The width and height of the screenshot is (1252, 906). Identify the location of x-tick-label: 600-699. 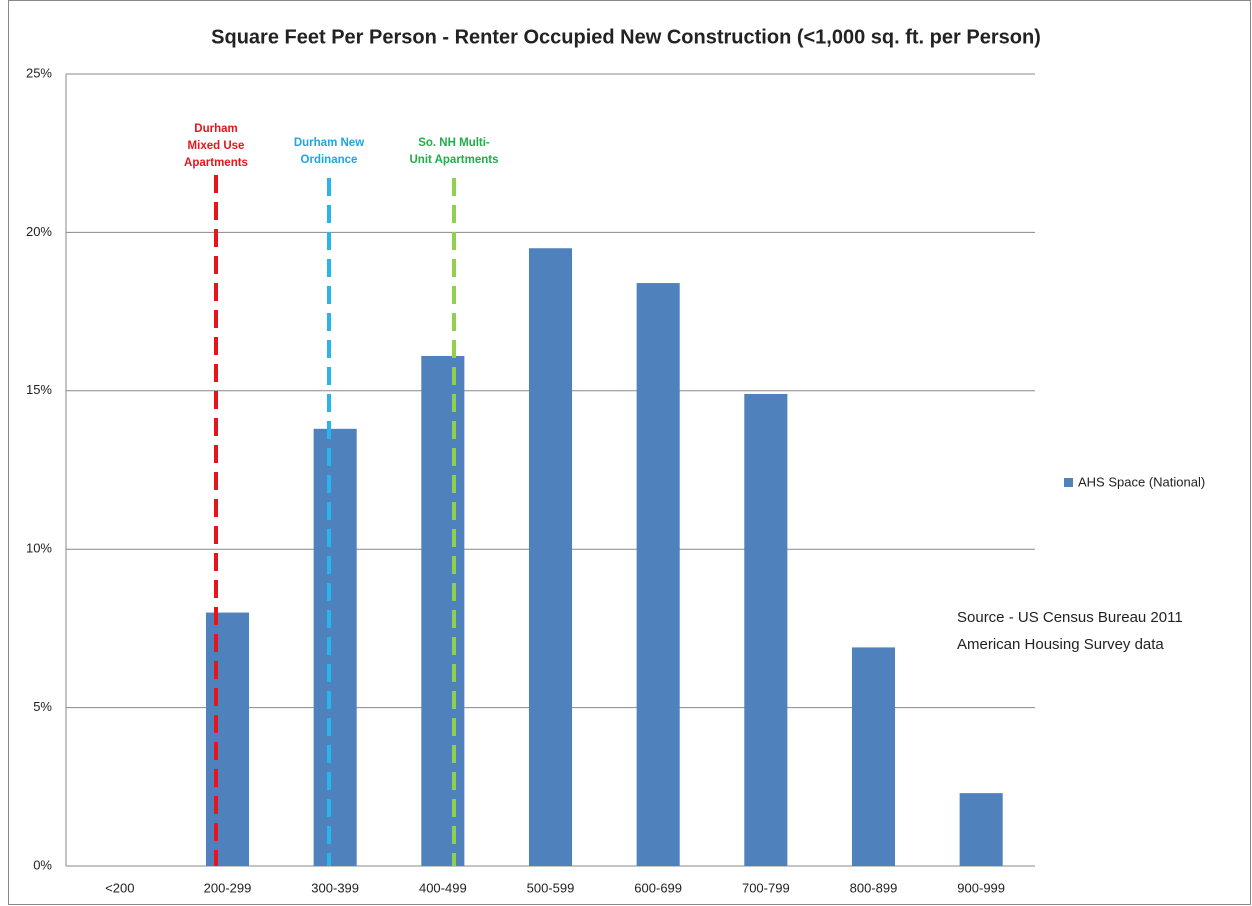
(658, 887).